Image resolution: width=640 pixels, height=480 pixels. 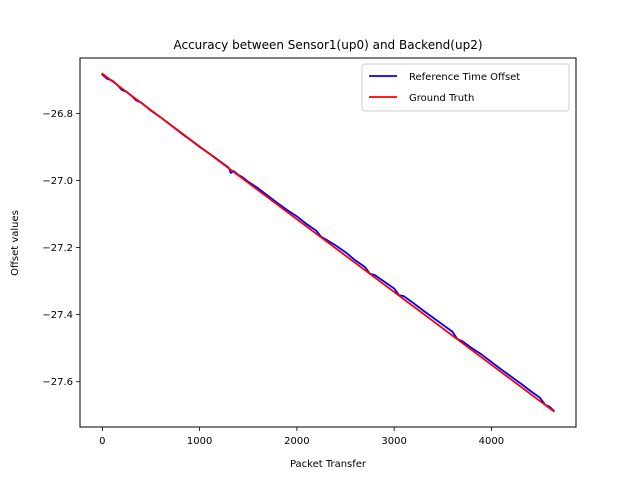 I want to click on legend: Reference Time Offset Ground Truth, so click(x=465, y=87).